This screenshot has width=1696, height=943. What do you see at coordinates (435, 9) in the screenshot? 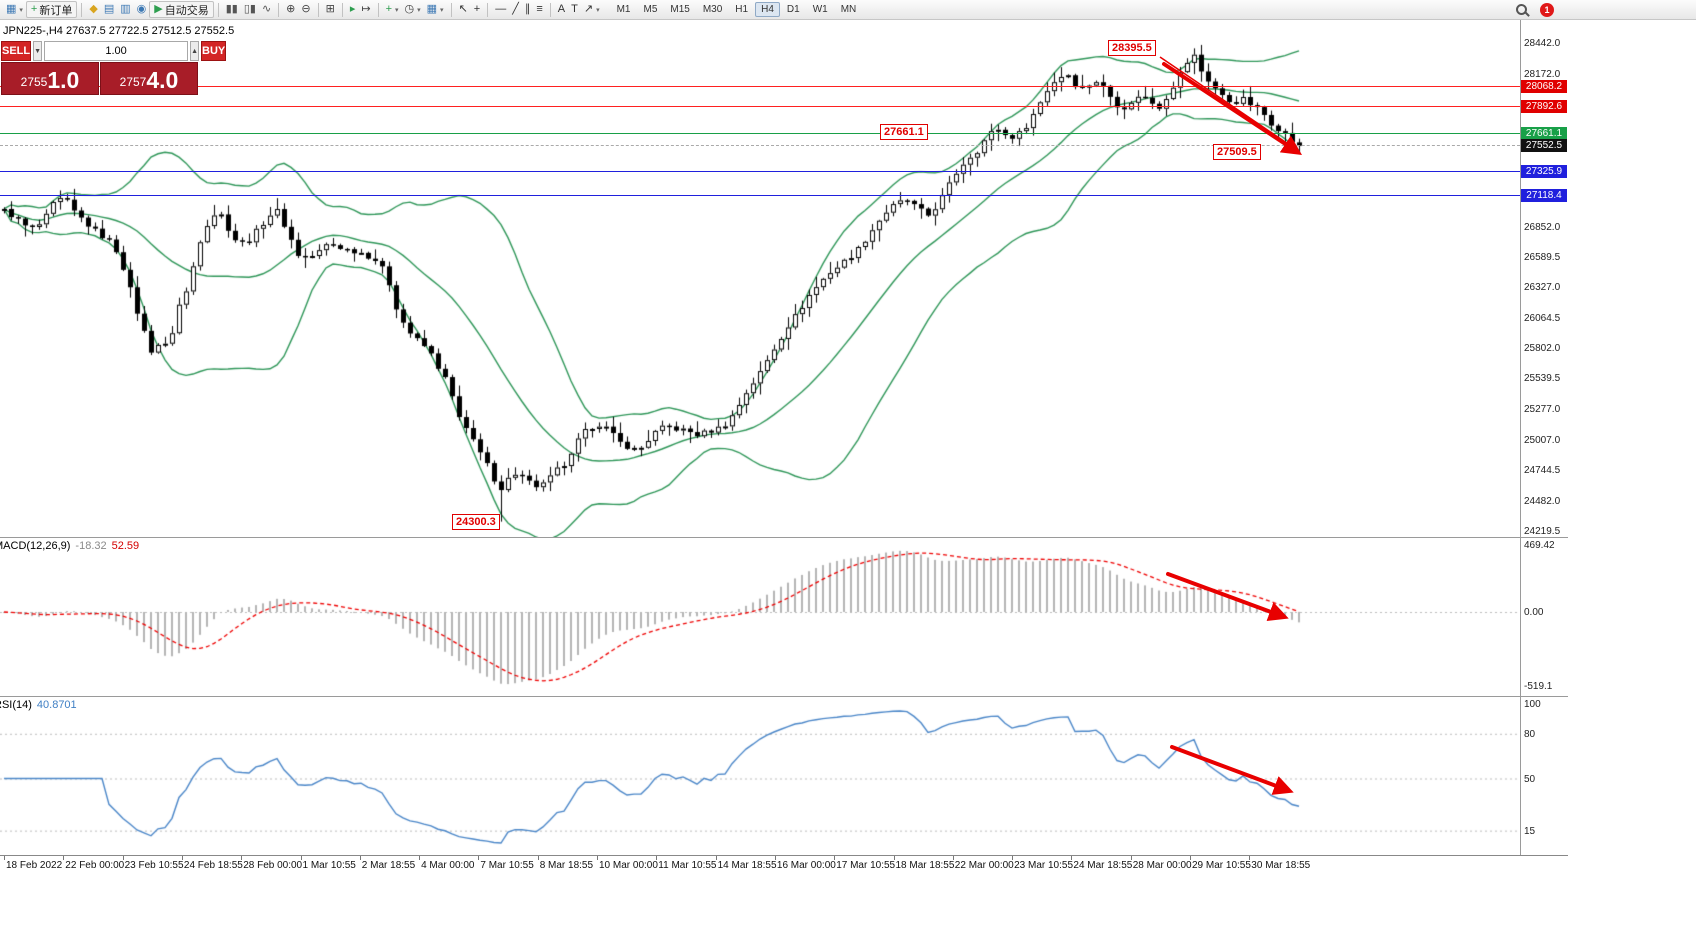
I see `templates-icon: ▦ ▾` at bounding box center [435, 9].